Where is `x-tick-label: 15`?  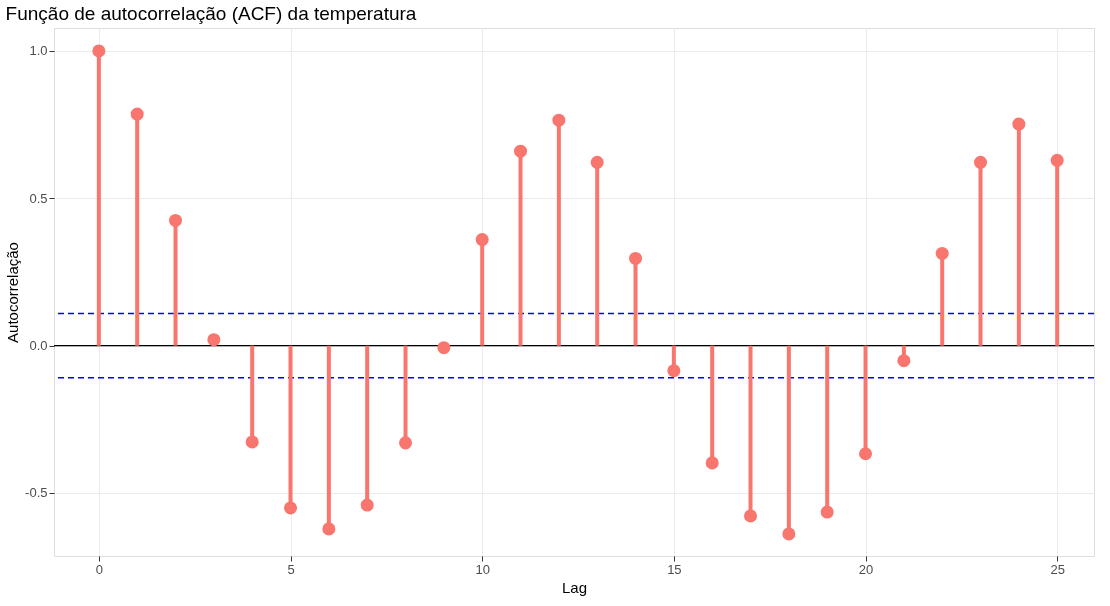
x-tick-label: 15 is located at coordinates (674, 569).